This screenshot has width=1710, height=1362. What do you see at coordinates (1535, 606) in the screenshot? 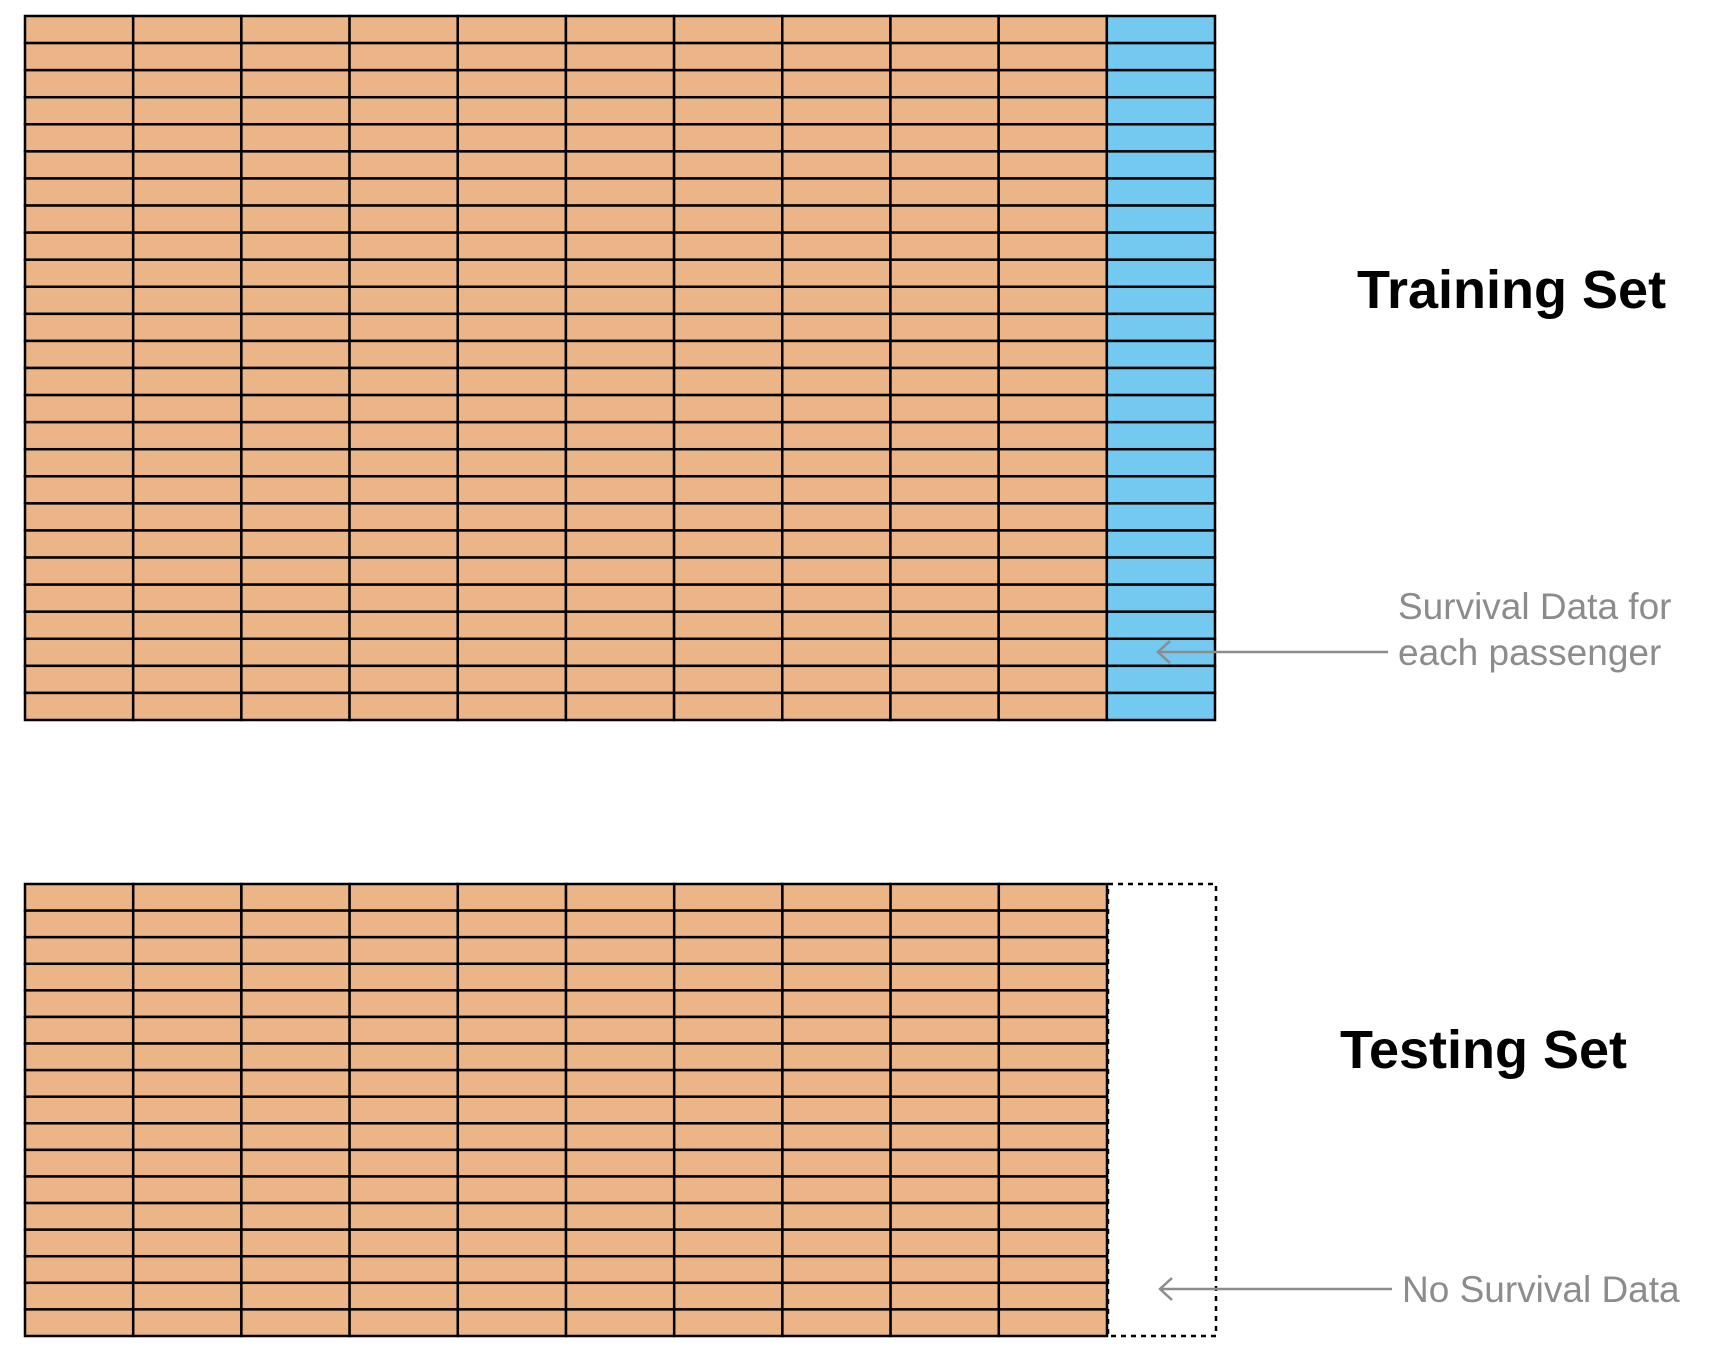
I see `survival-data-label-line-1: Survival Data for` at bounding box center [1535, 606].